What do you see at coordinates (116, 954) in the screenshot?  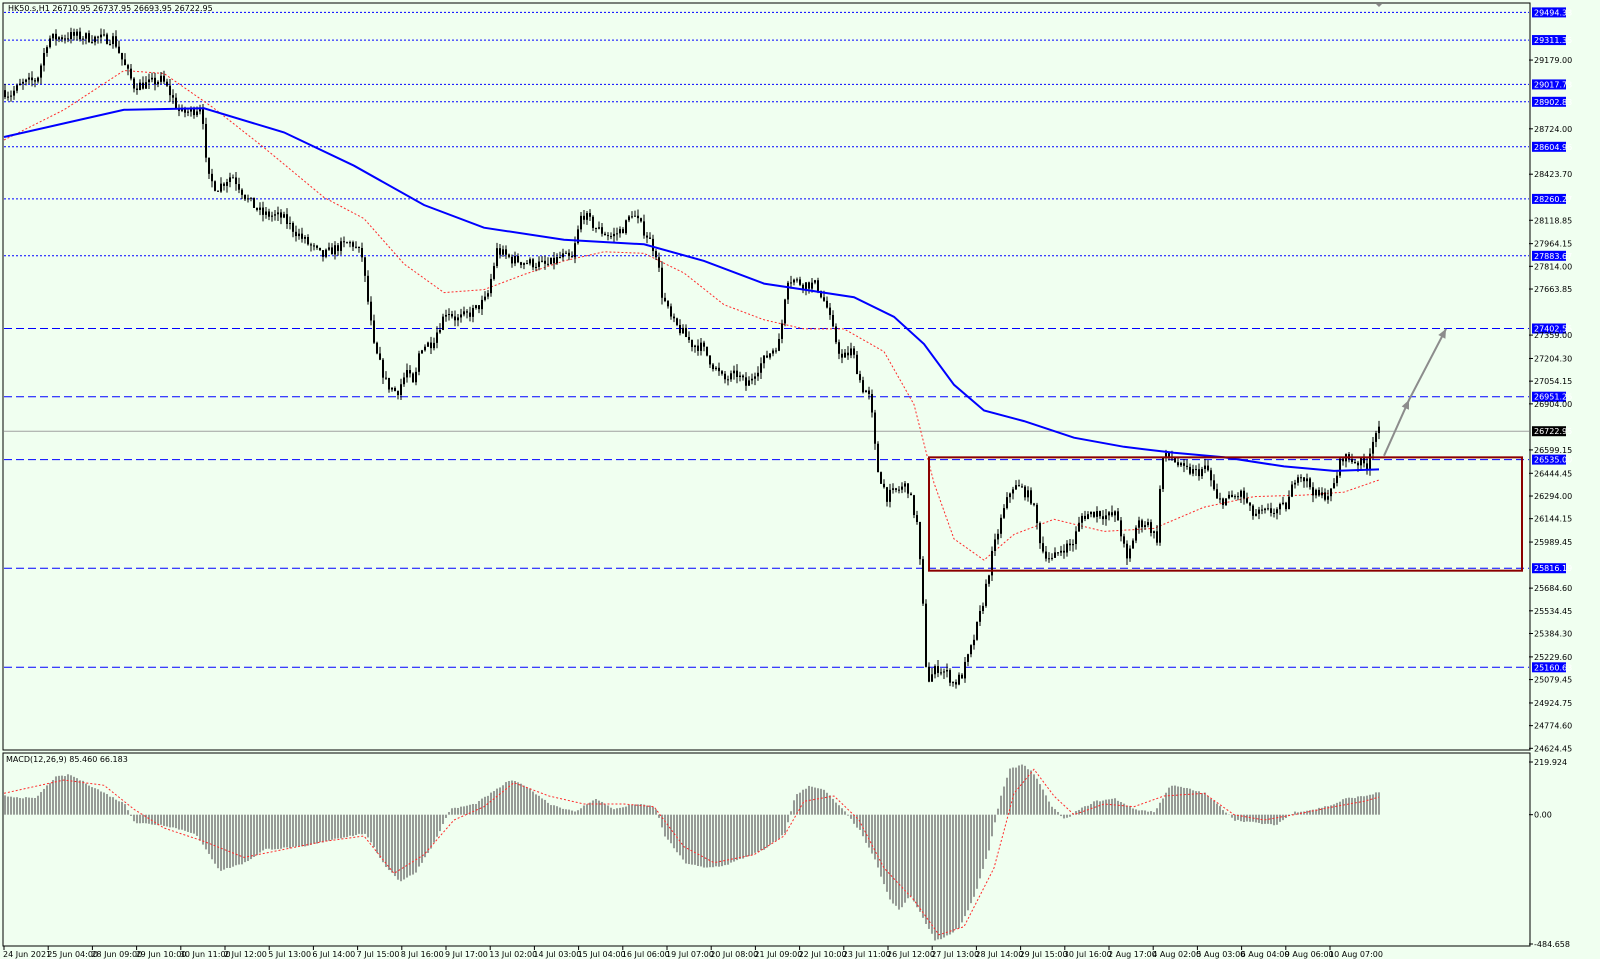 I see `time-tick-label: 28 Jun 09:00` at bounding box center [116, 954].